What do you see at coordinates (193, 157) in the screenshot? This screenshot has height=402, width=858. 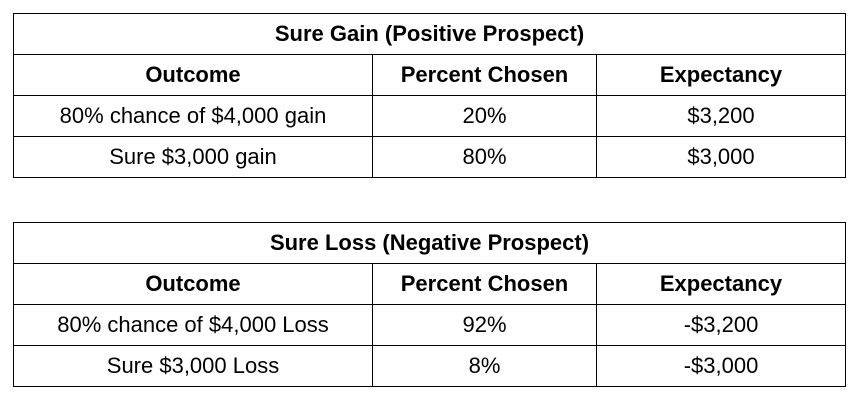 I see `cell: Sure $3,000 gain` at bounding box center [193, 157].